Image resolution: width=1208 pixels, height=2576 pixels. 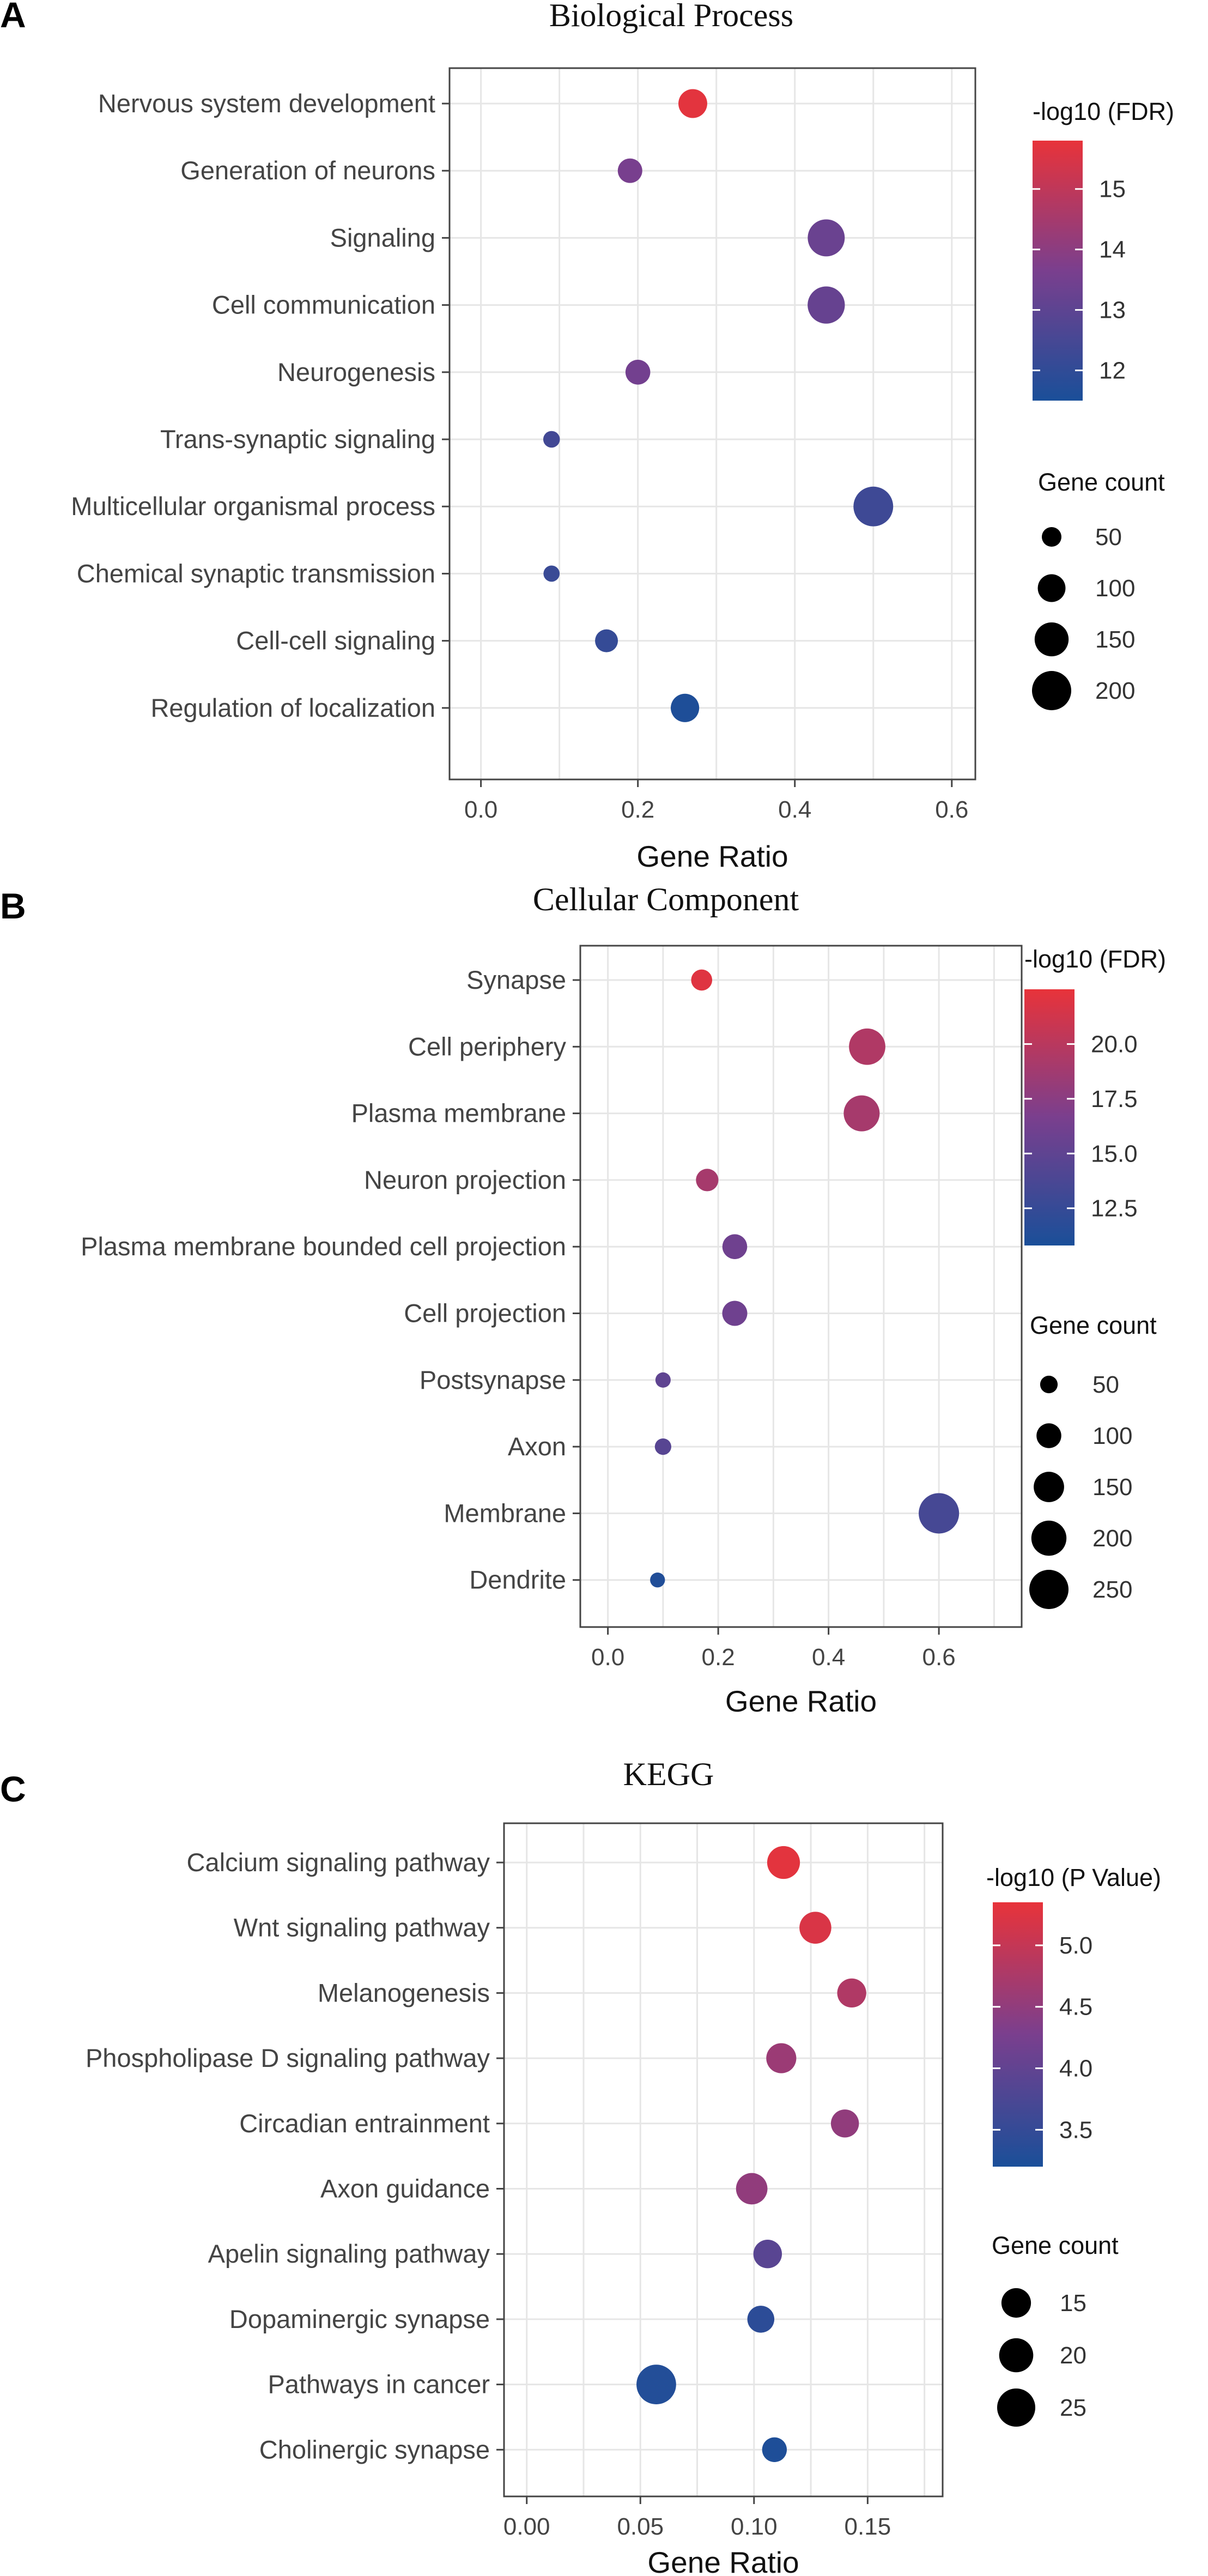 I want to click on size-legend-label: 15, so click(x=1073, y=2303).